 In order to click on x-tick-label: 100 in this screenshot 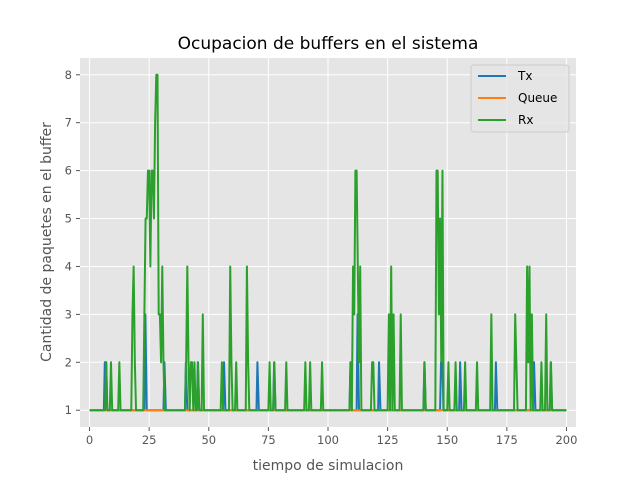, I will do `click(328, 440)`.